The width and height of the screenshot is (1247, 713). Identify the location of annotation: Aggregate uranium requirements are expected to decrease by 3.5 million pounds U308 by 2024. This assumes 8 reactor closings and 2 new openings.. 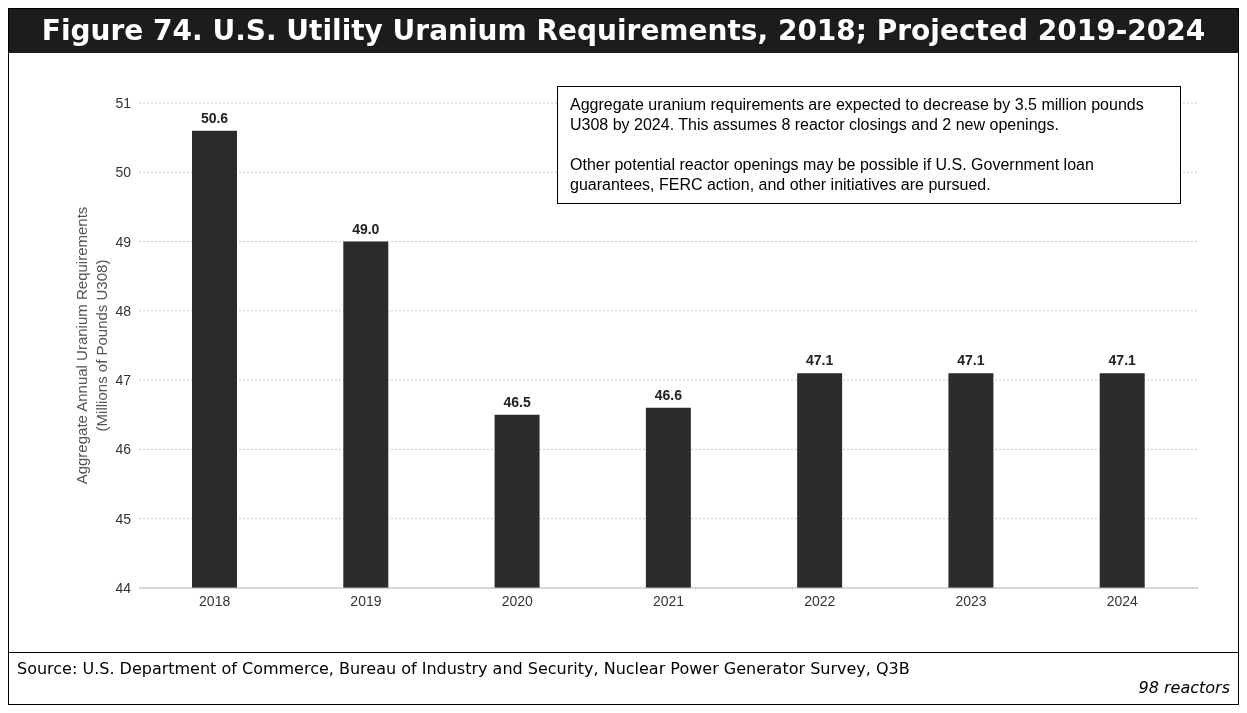
(857, 115).